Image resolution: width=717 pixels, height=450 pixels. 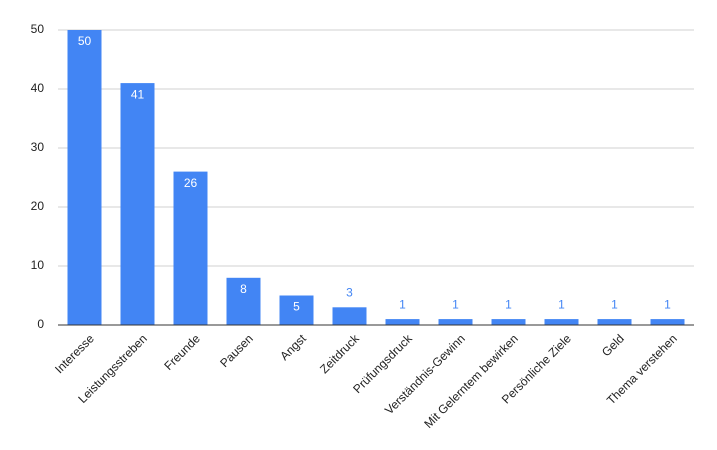 What do you see at coordinates (85, 41) in the screenshot?
I see `data-label: 50` at bounding box center [85, 41].